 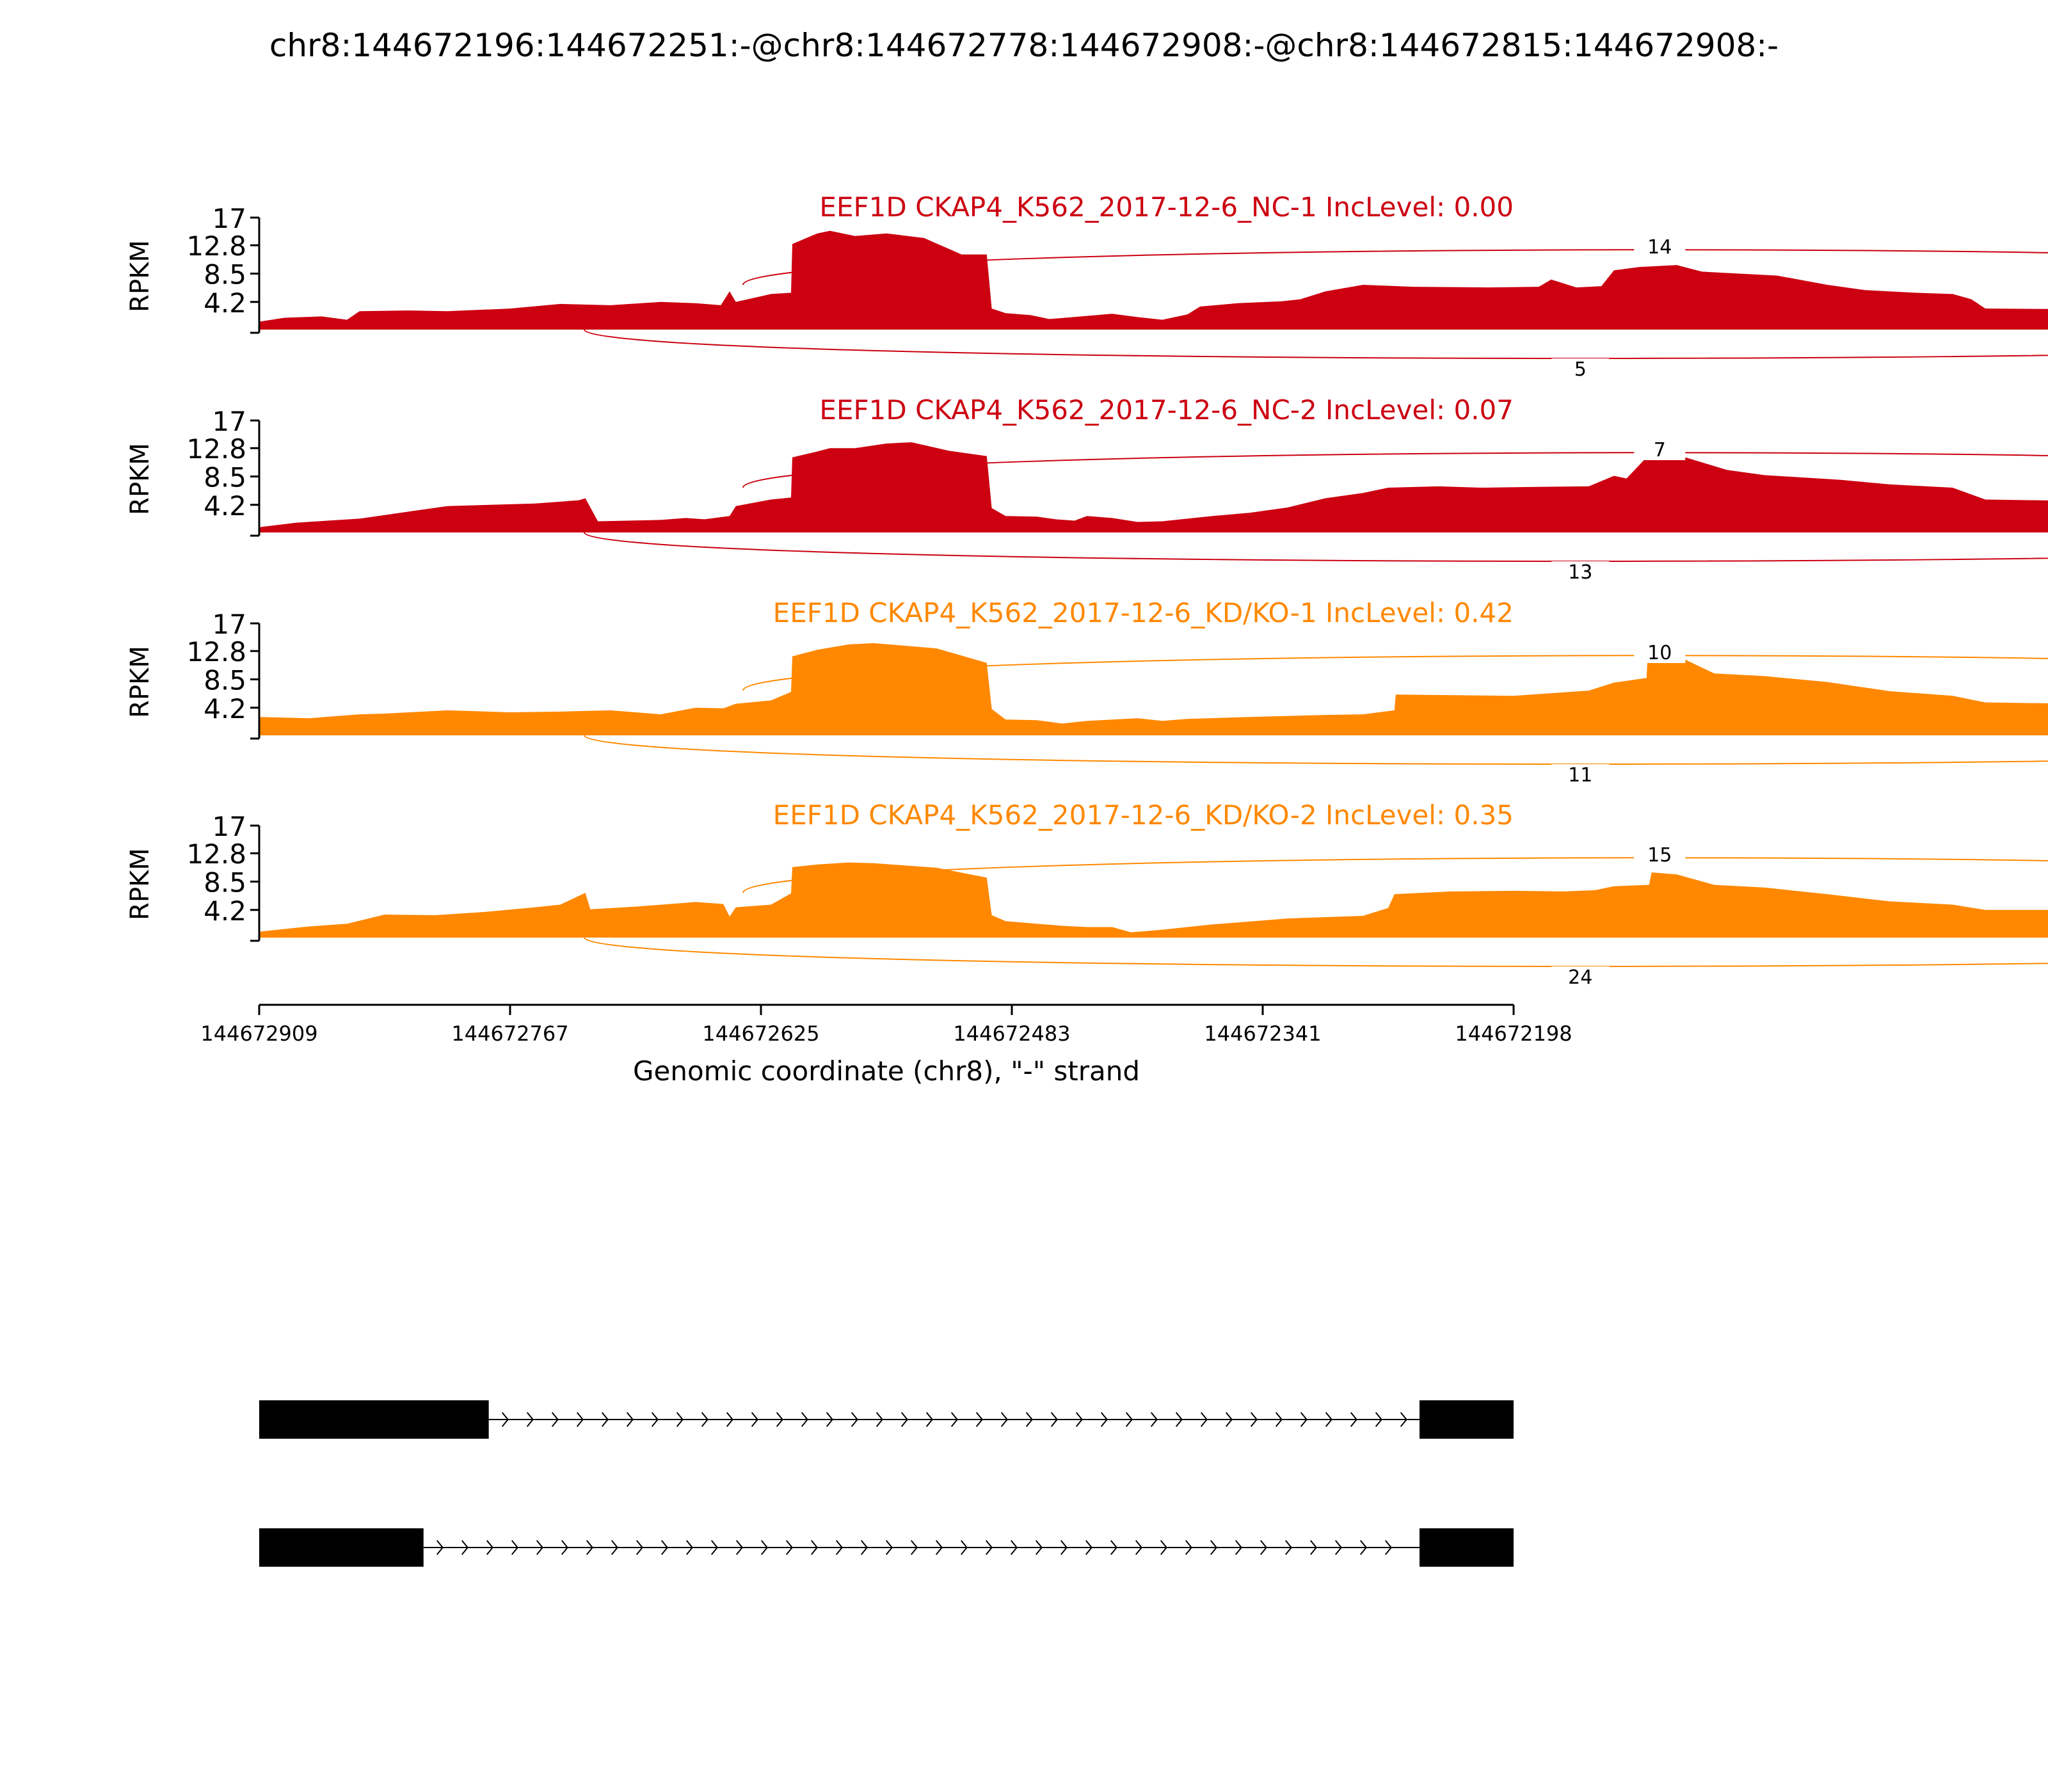 I want to click on exon-left, so click(x=341, y=1547).